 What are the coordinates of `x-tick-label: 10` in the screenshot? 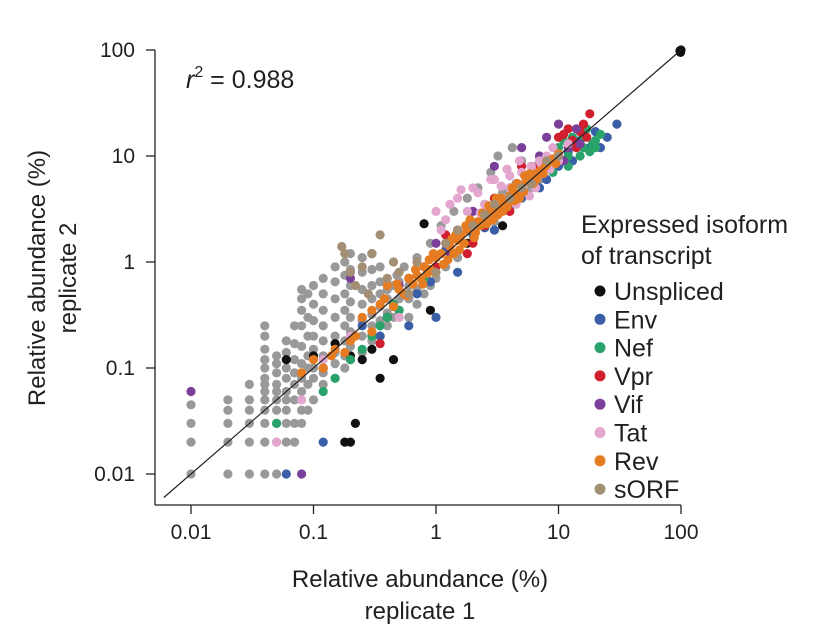 It's located at (558, 532).